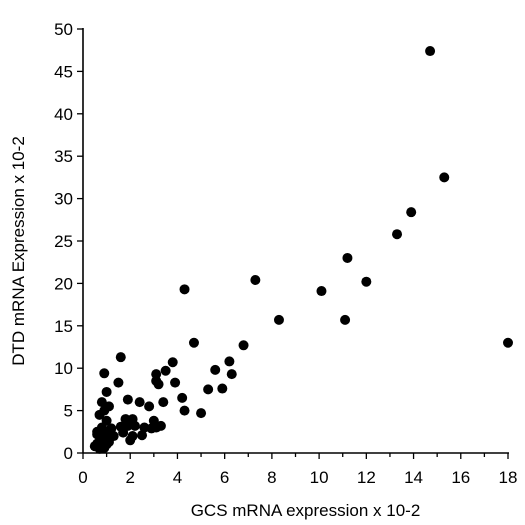 Image resolution: width=525 pixels, height=525 pixels. What do you see at coordinates (63, 71) in the screenshot?
I see `y-tick-label: 45` at bounding box center [63, 71].